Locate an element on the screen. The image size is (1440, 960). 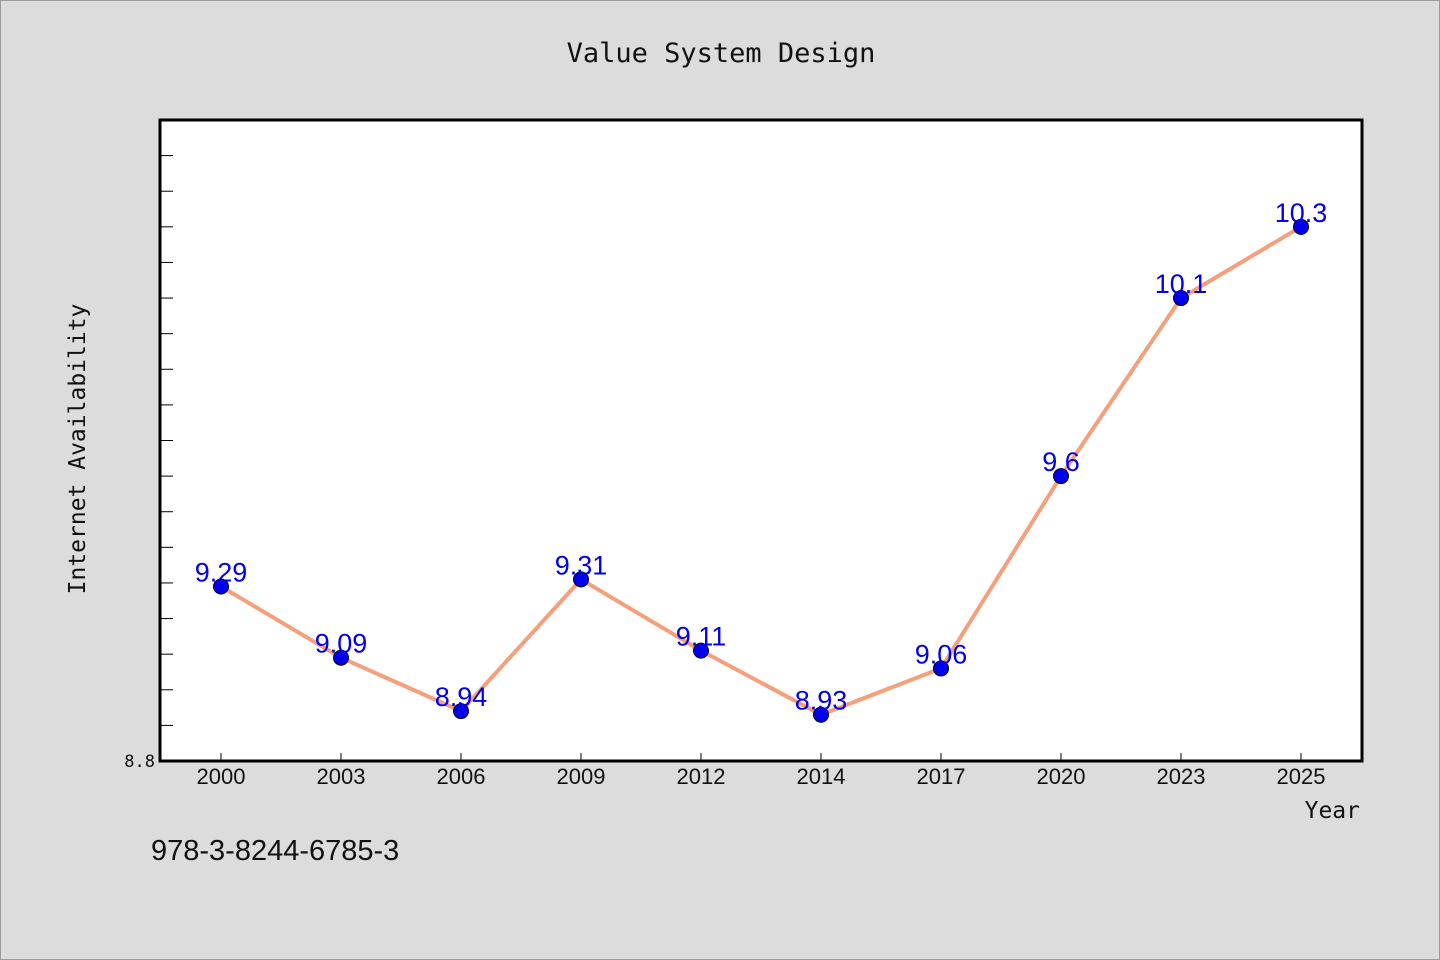
x-tick-label: 2000 is located at coordinates (221, 776).